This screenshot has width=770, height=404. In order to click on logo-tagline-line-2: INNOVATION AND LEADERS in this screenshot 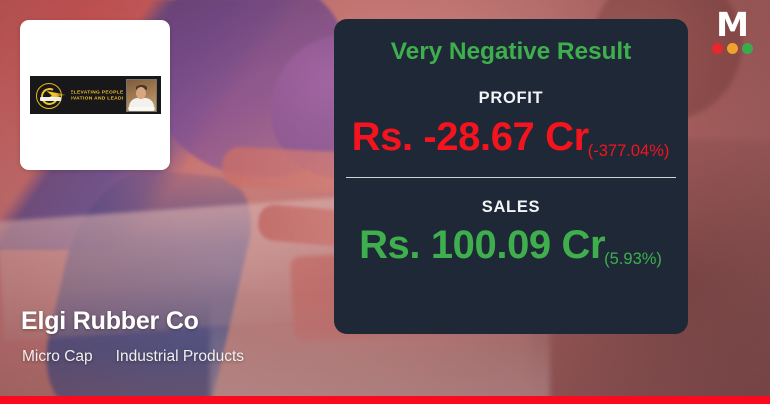, I will do `click(97, 97)`.